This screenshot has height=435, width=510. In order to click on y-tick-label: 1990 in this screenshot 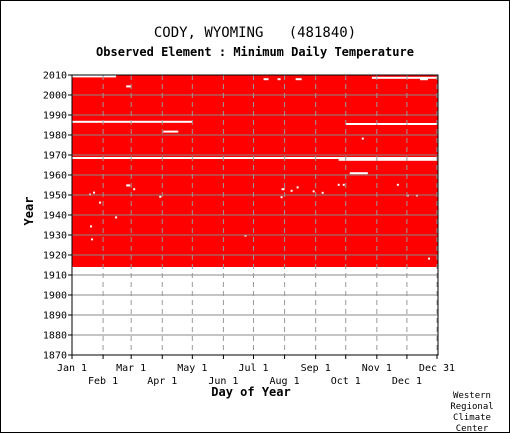, I will do `click(55, 116)`.